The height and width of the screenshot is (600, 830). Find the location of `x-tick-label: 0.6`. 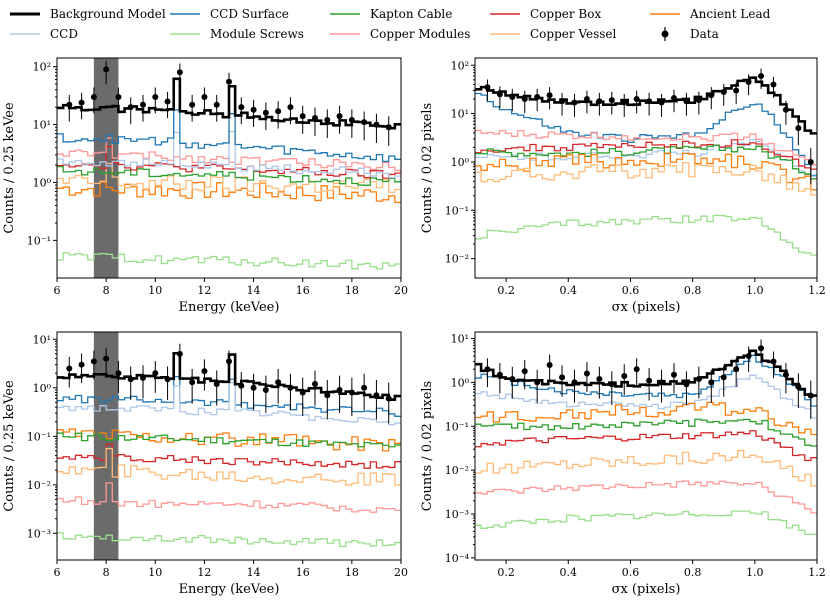

x-tick-label: 0.6 is located at coordinates (631, 290).